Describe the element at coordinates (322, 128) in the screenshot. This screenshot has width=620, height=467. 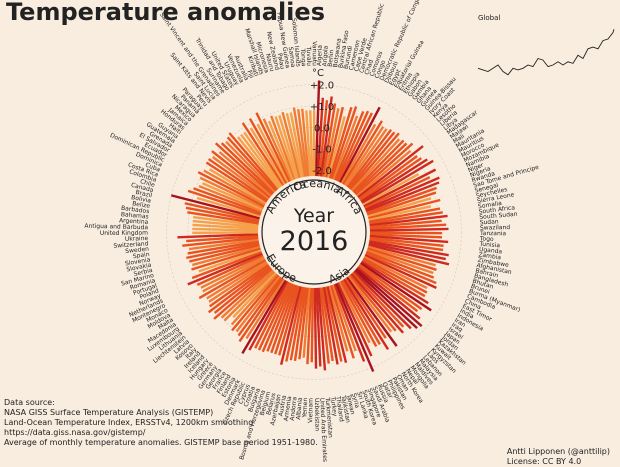
I see `tick-label: 0.0` at that location.